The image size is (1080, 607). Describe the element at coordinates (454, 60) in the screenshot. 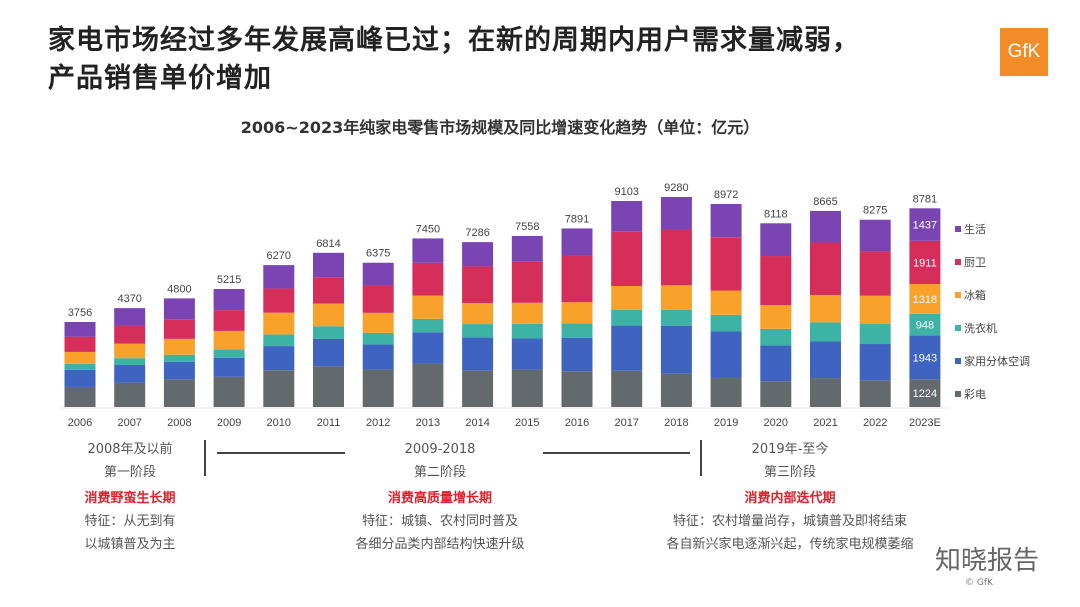

I see `slide-title: 家电市场经过多年发展高峰已过；在新的周期内用户需求量减弱， 产品销售单价增加` at that location.